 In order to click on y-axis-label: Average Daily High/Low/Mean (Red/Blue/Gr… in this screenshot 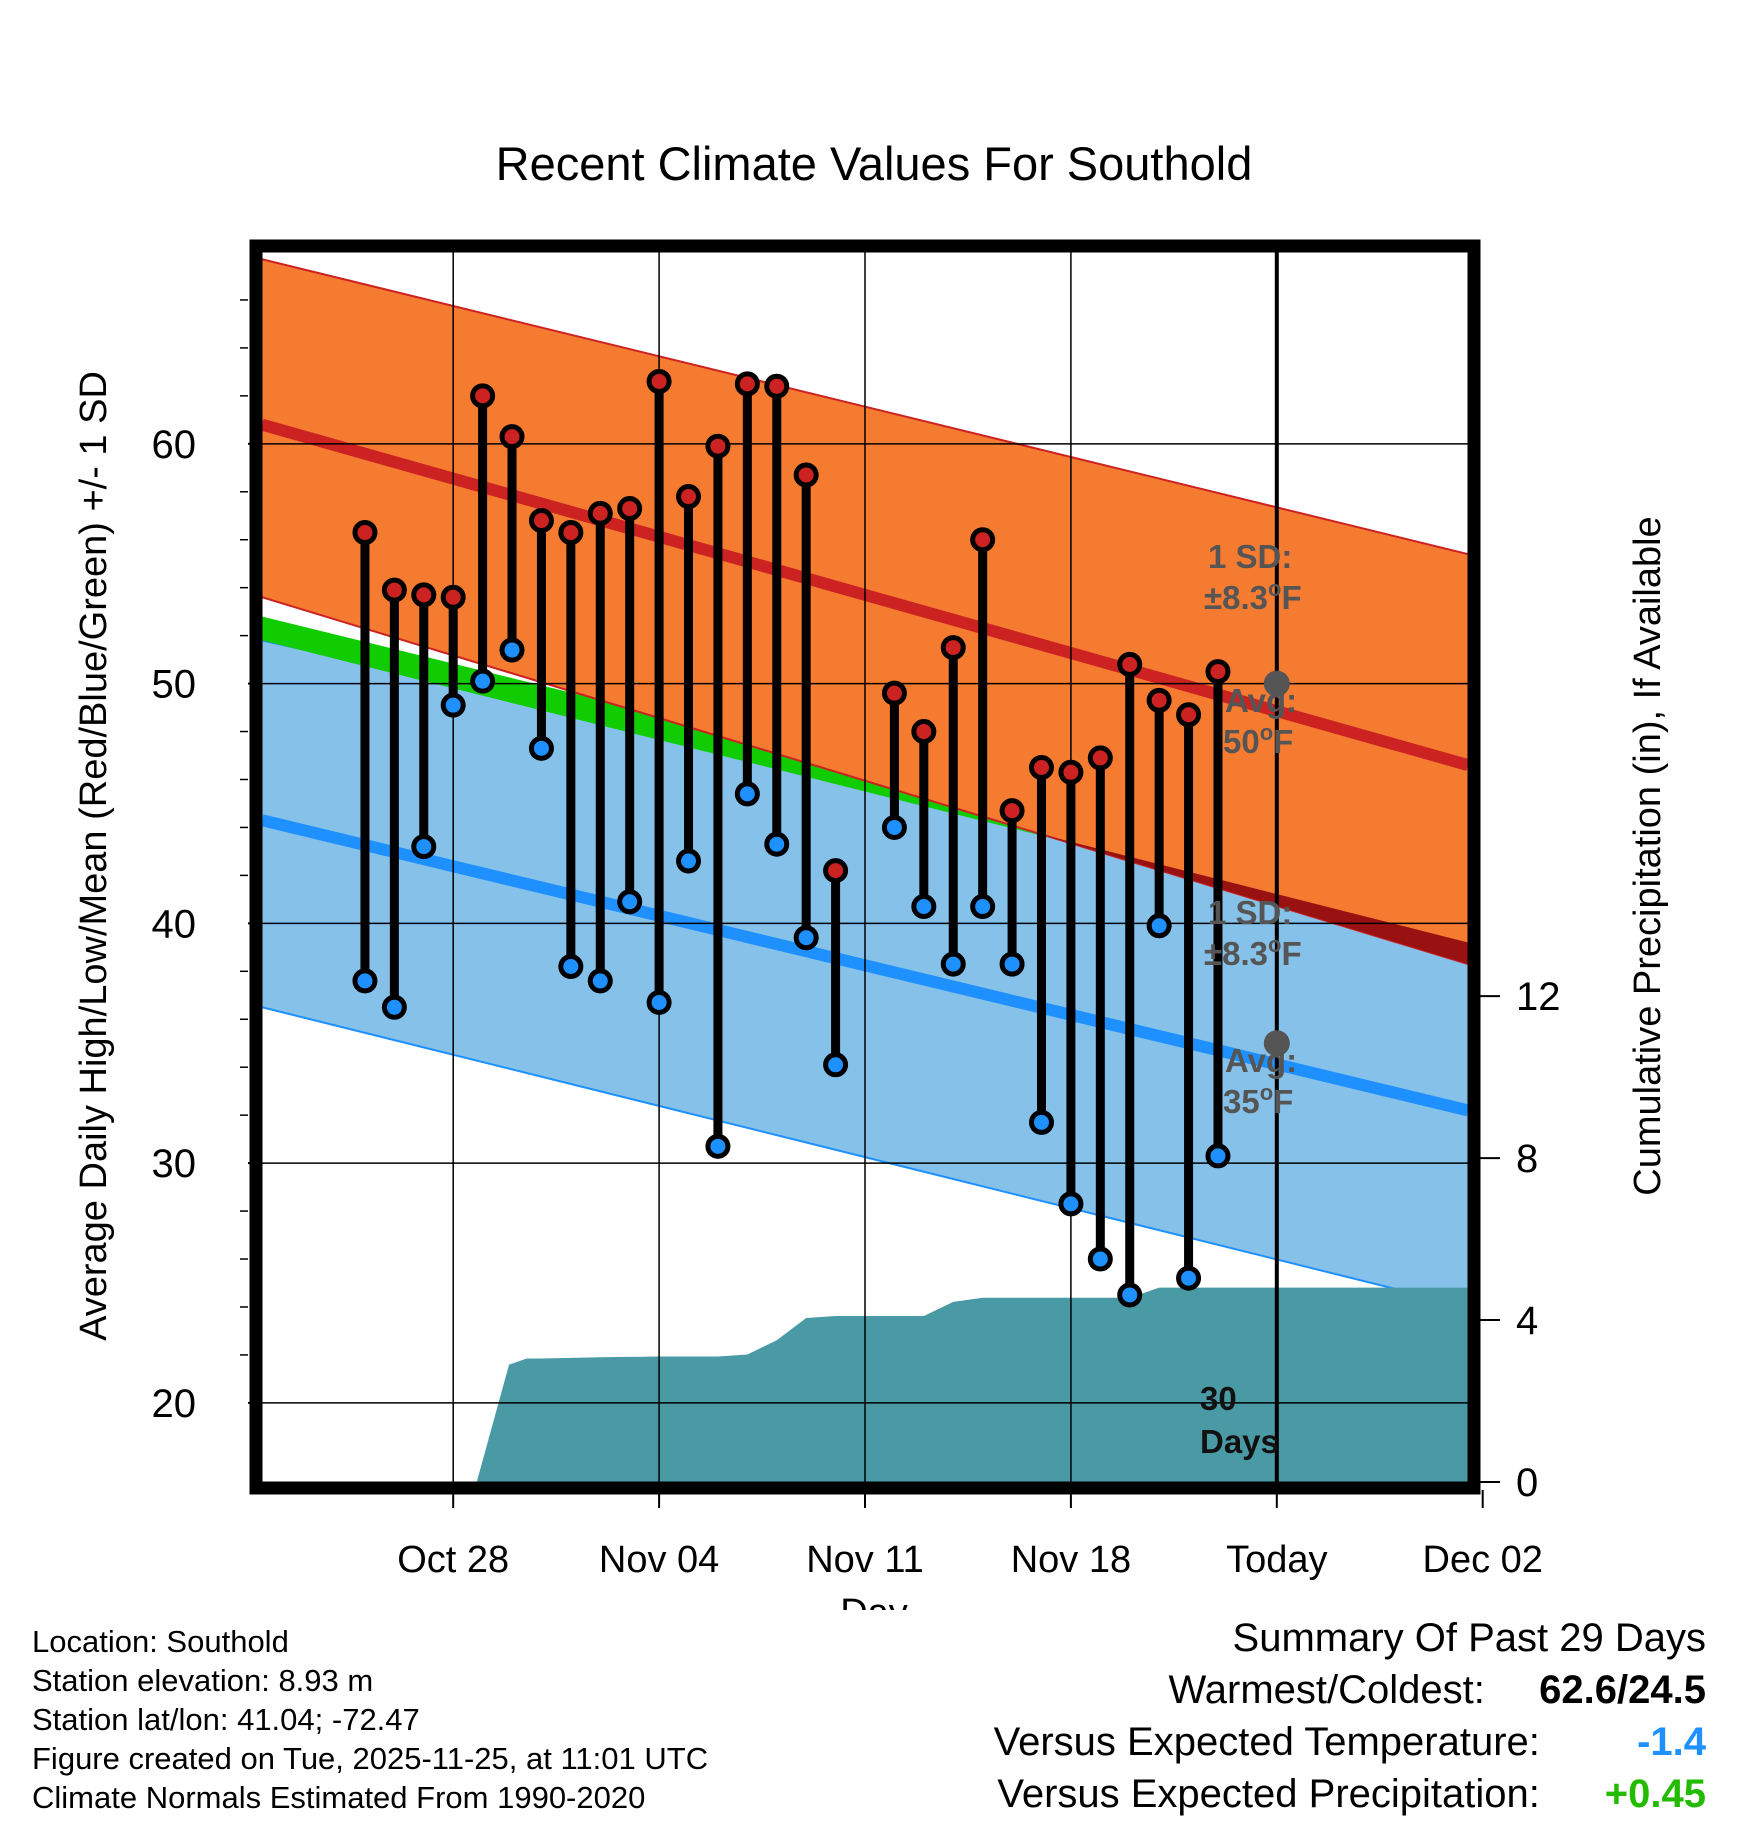, I will do `click(94, 856)`.